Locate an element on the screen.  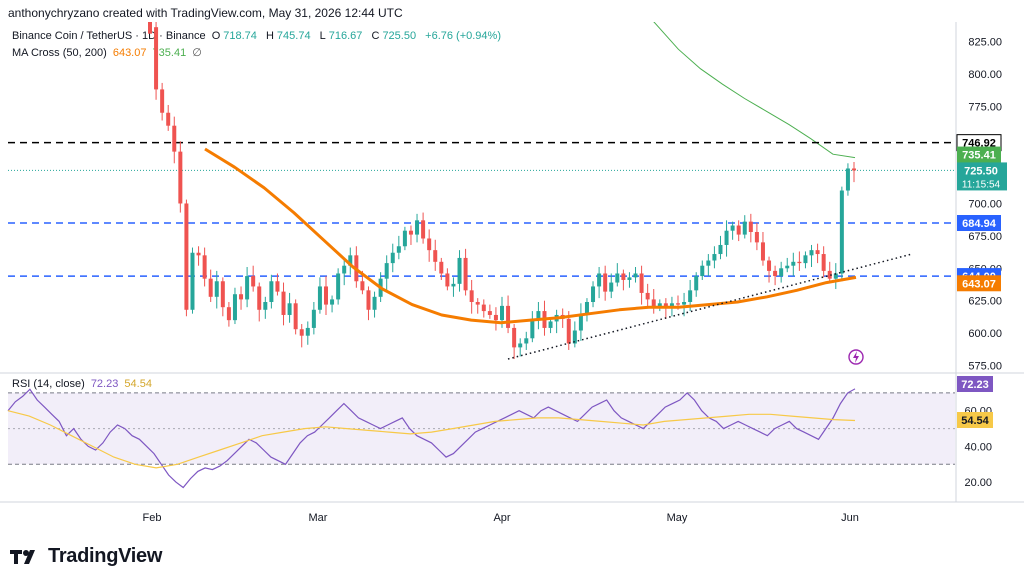
rsi-value-tag is located at coordinates (975, 384).